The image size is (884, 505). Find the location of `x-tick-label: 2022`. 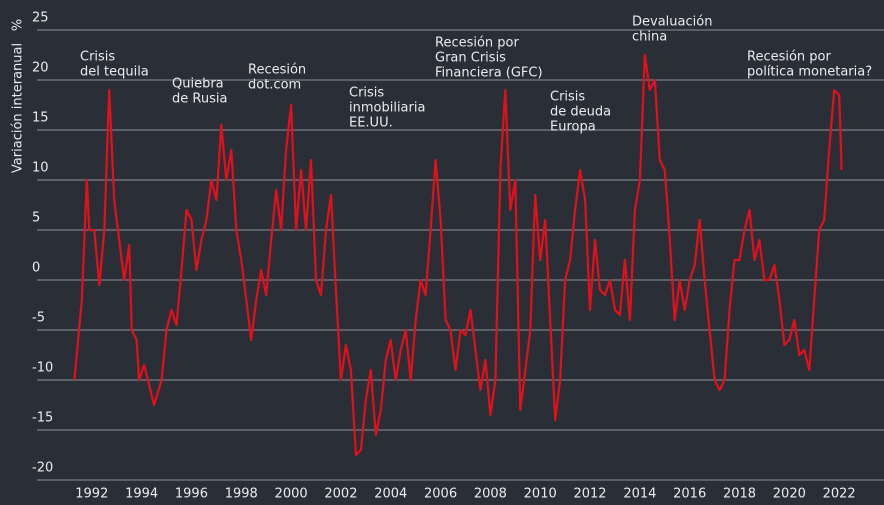

x-tick-label: 2022 is located at coordinates (839, 494).